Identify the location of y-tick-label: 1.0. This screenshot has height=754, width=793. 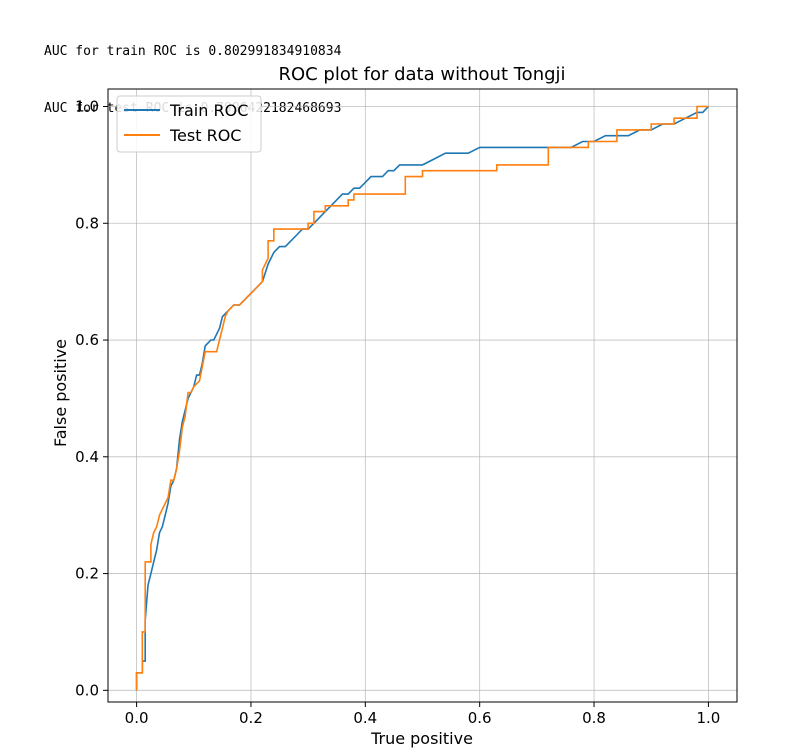
(87, 107).